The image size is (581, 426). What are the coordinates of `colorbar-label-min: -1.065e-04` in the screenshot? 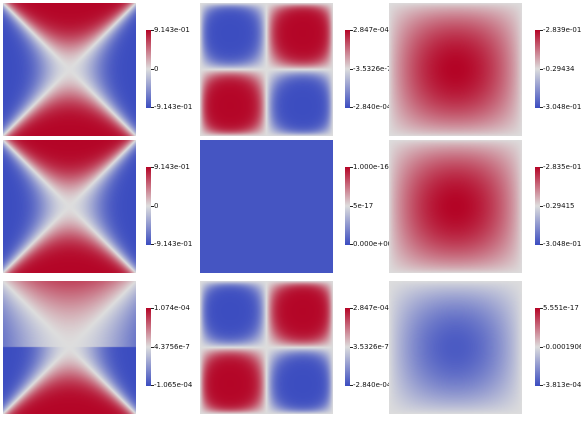 It's located at (173, 385).